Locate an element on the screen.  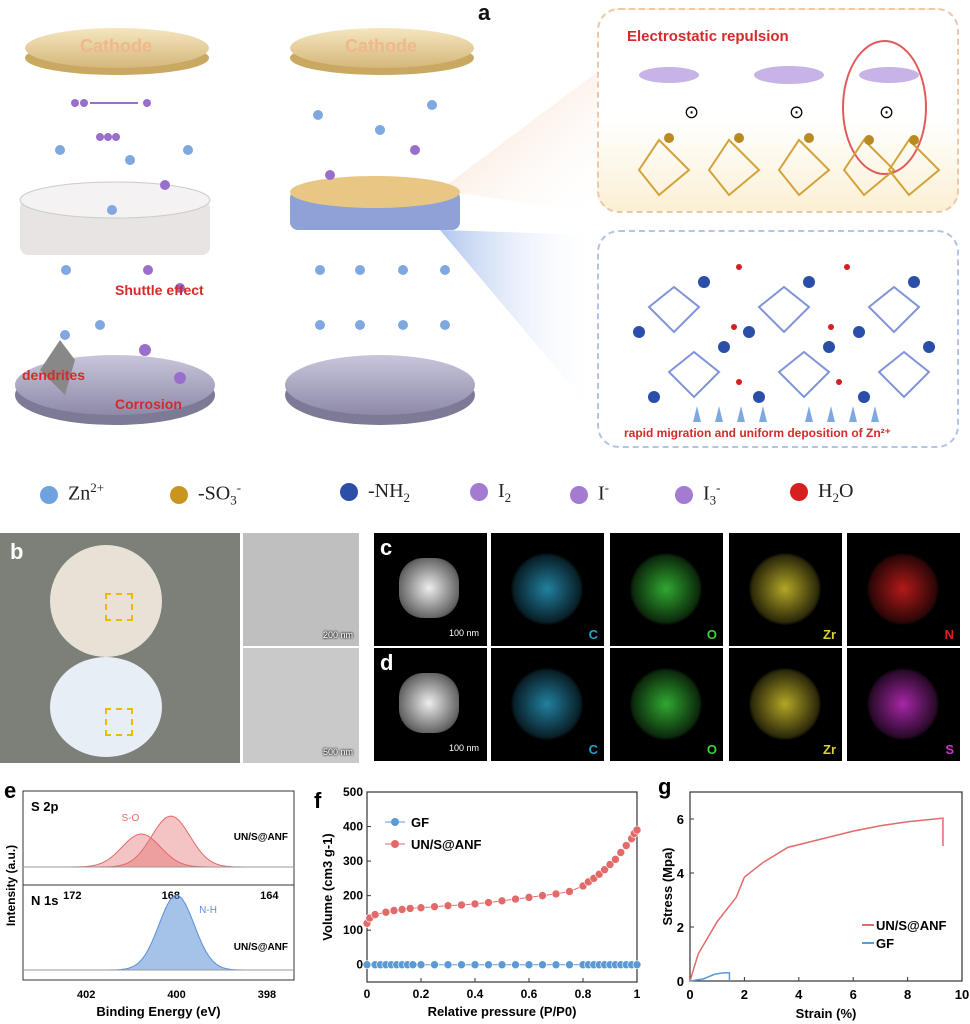
separator-modified is located at coordinates (375, 203).